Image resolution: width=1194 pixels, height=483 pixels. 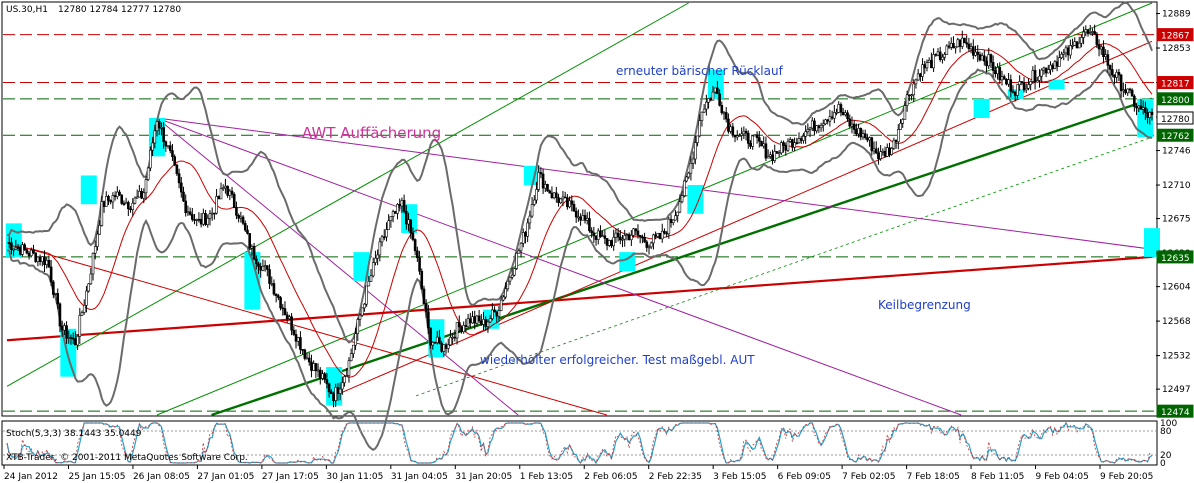 What do you see at coordinates (290, 477) in the screenshot?
I see `x-tick-label: 27 Jan 17:05` at bounding box center [290, 477].